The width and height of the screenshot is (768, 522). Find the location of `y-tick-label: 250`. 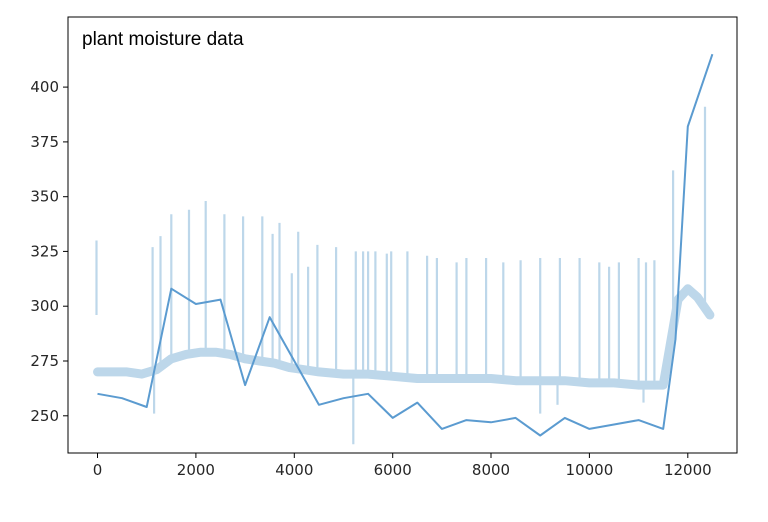

y-tick-label: 250 is located at coordinates (44, 416).